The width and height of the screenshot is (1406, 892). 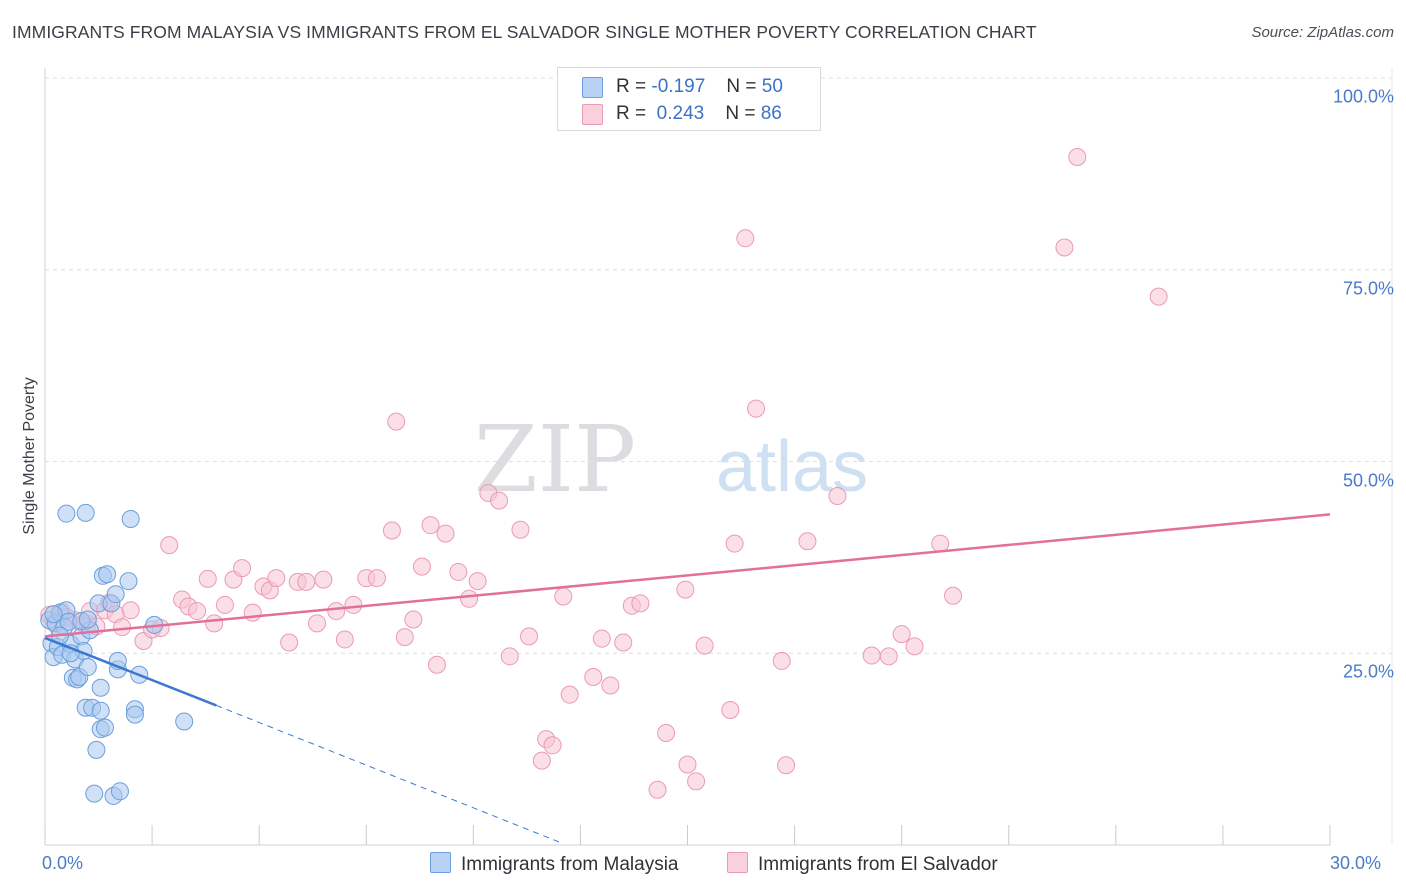 I want to click on elsalvador-swatch, so click(x=592, y=114).